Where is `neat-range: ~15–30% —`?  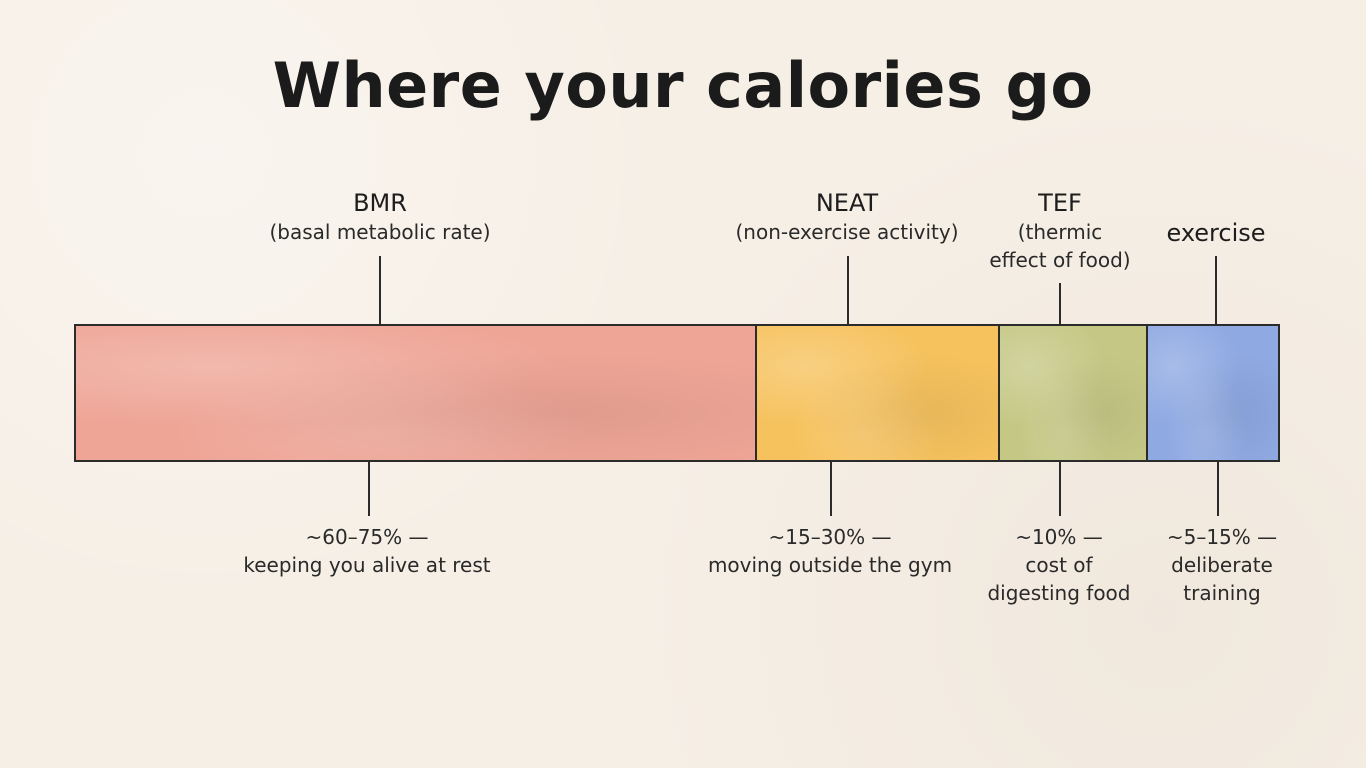 neat-range: ~15–30% — is located at coordinates (830, 537).